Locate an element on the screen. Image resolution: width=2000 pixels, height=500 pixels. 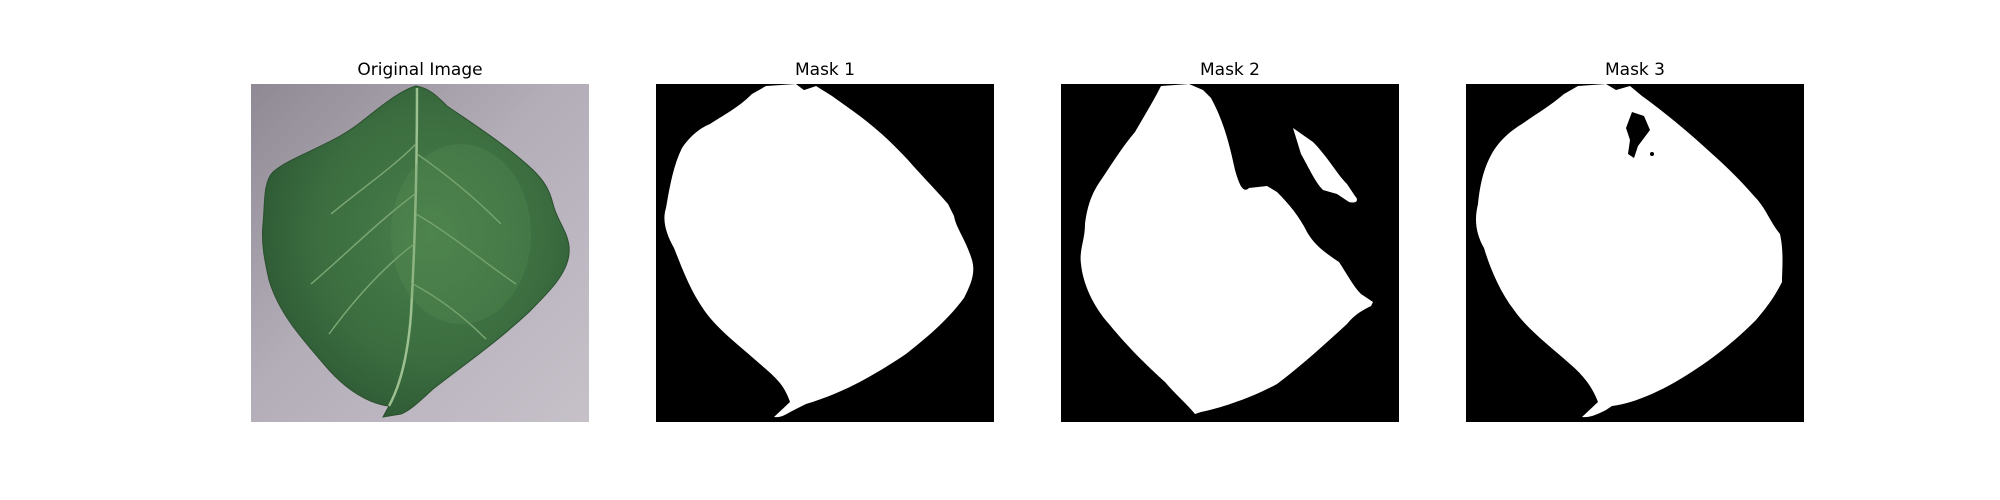
original-image-title: Original Image is located at coordinates (420, 70).